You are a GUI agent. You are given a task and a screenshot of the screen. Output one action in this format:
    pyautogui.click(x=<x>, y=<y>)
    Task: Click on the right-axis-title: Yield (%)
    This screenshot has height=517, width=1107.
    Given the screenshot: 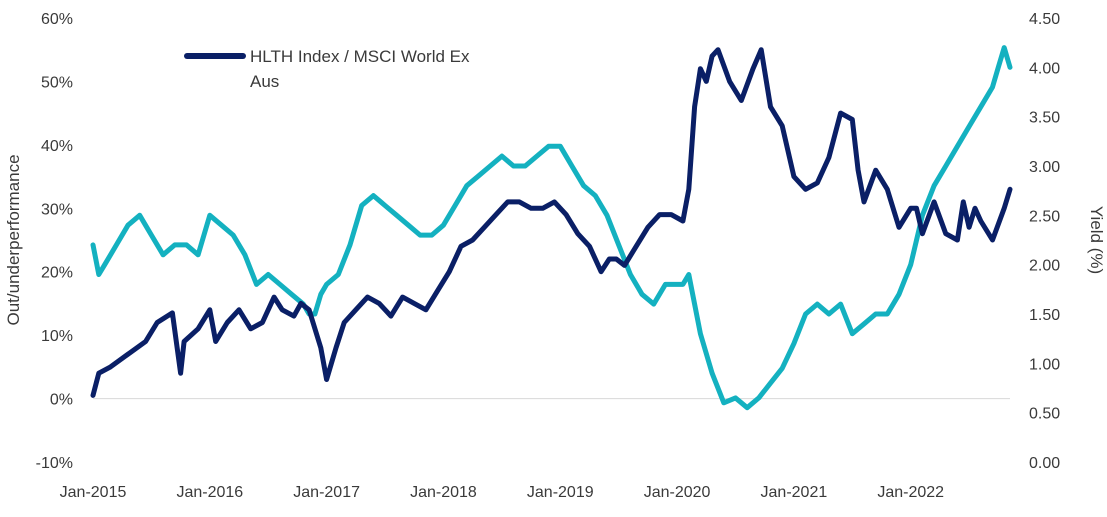 What is the action you would take?
    pyautogui.click(x=1096, y=240)
    